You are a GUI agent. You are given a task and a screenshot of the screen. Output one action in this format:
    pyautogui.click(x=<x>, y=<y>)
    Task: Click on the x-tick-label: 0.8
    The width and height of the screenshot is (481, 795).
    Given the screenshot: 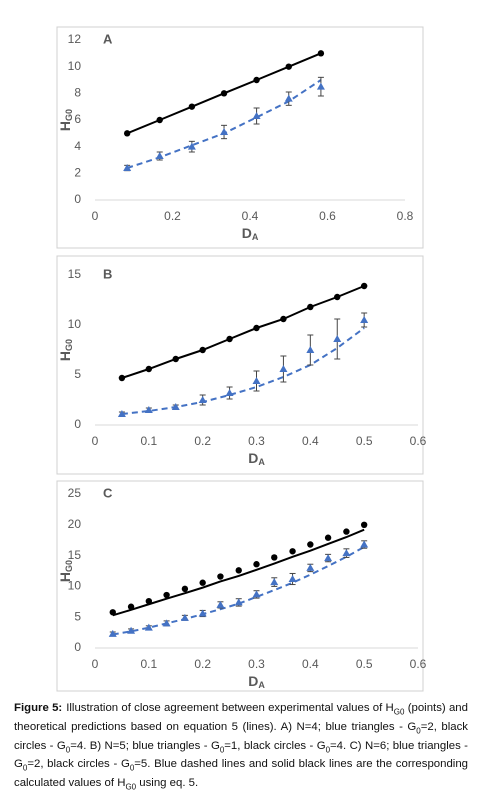 What is the action you would take?
    pyautogui.click(x=405, y=216)
    